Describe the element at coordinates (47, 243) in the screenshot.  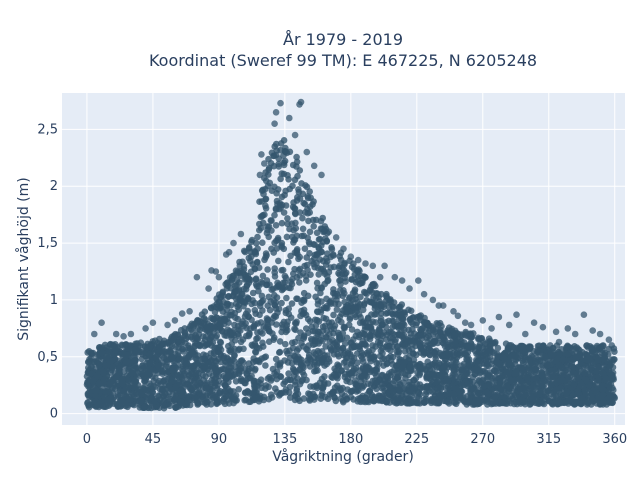
I see `y-tick-label: 1,5` at that location.